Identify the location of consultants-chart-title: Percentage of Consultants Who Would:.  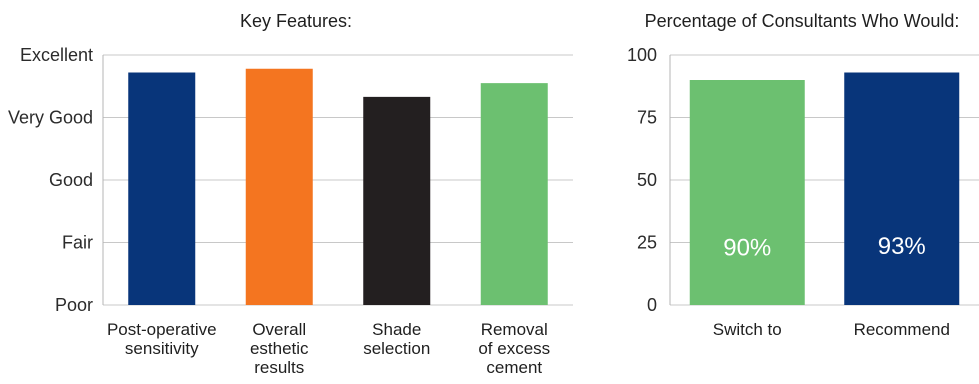
(802, 21).